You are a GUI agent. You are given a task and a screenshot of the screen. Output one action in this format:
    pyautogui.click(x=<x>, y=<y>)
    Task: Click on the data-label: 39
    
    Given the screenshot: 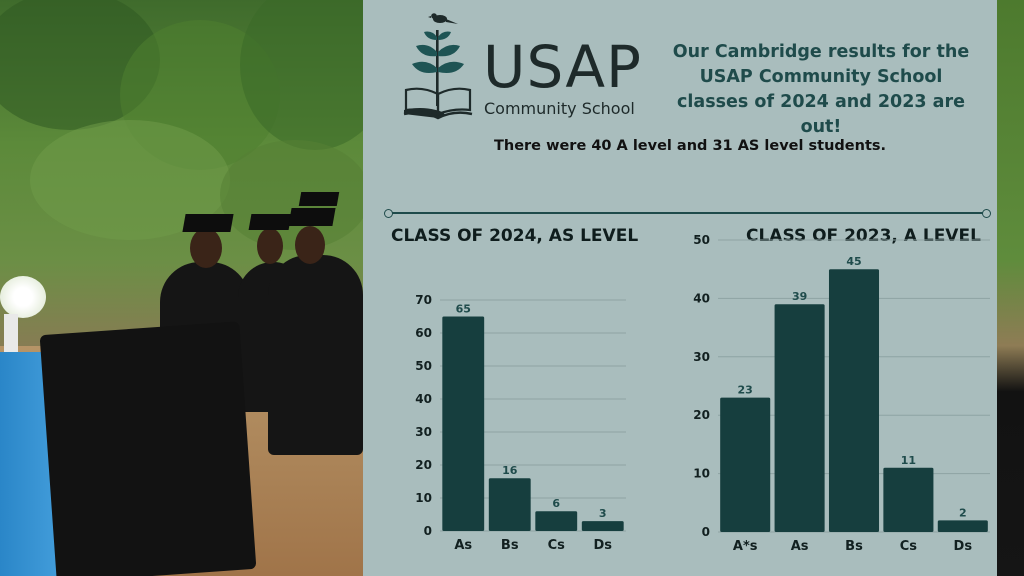 What is the action you would take?
    pyautogui.click(x=799, y=296)
    